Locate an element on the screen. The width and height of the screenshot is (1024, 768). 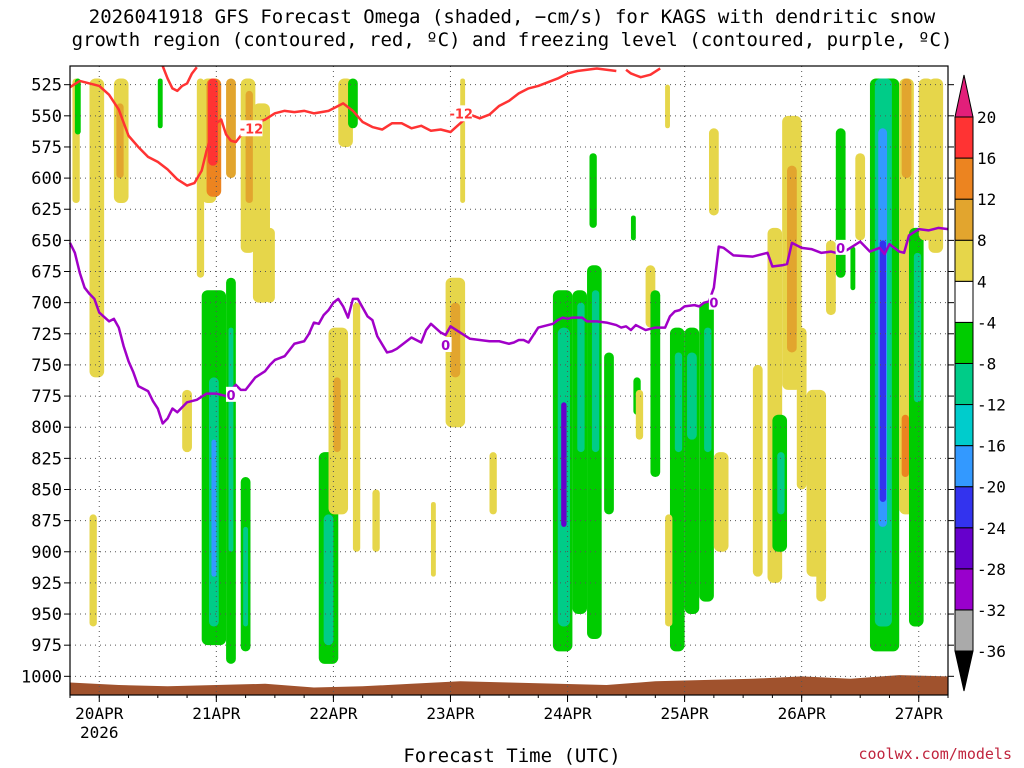
x-tick-label-1: 21APR is located at coordinates (216, 713).